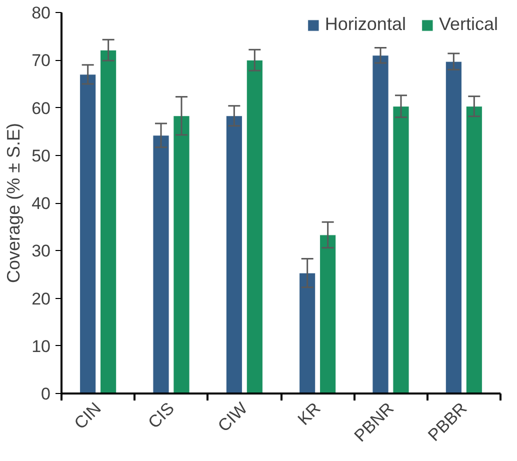 The image size is (517, 461). Describe the element at coordinates (41, 251) in the screenshot. I see `y-tick-label: 30` at that location.